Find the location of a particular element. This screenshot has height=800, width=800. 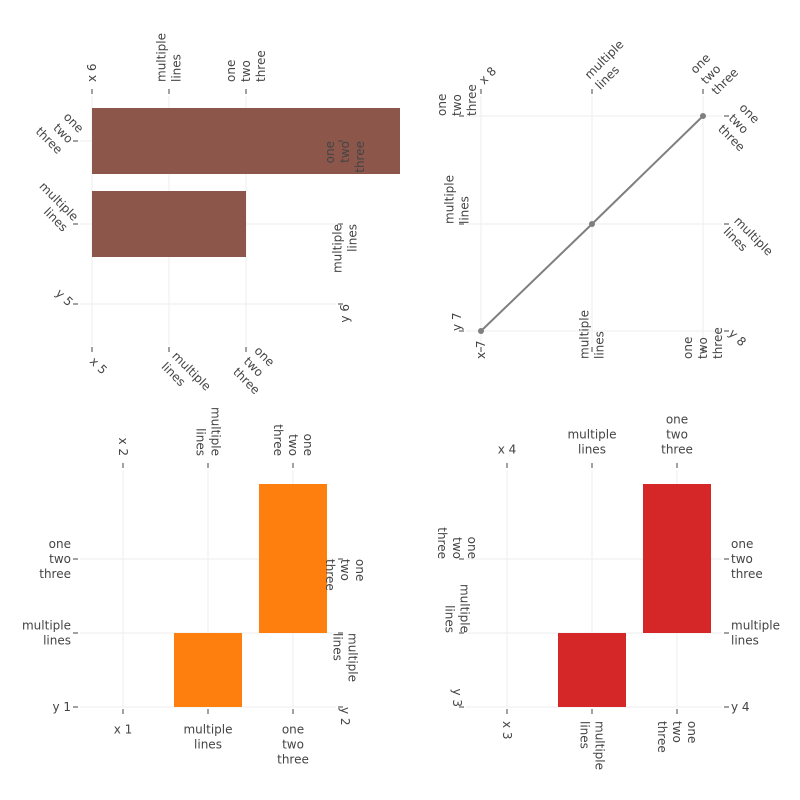

y-left-tick-label: y 7 is located at coordinates (457, 321).